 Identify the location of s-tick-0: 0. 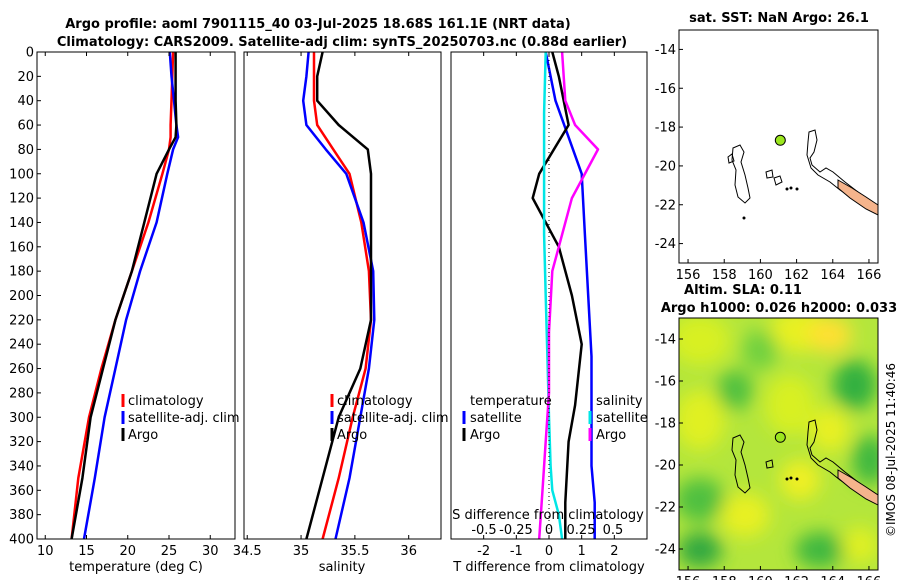
(549, 530).